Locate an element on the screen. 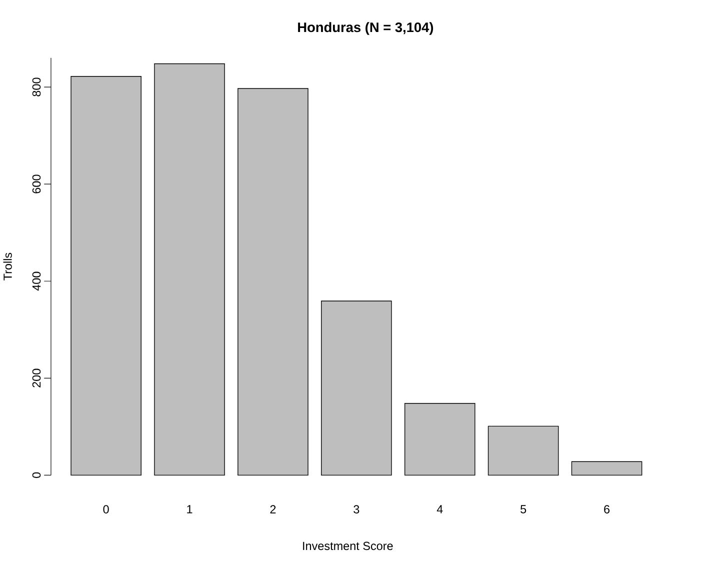 Image resolution: width=702 pixels, height=567 pixels. x-axis-title: Investment Score is located at coordinates (348, 546).